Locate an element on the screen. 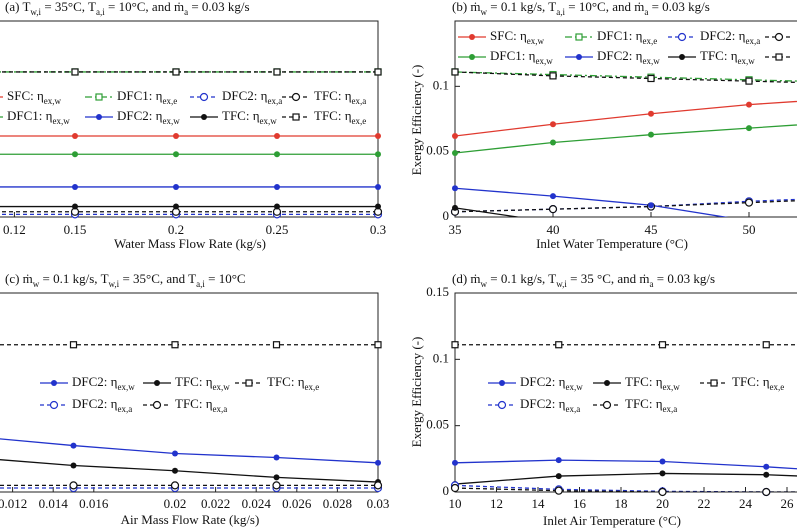  legend-item: DFC1: ηex,e is located at coordinates (131, 97).